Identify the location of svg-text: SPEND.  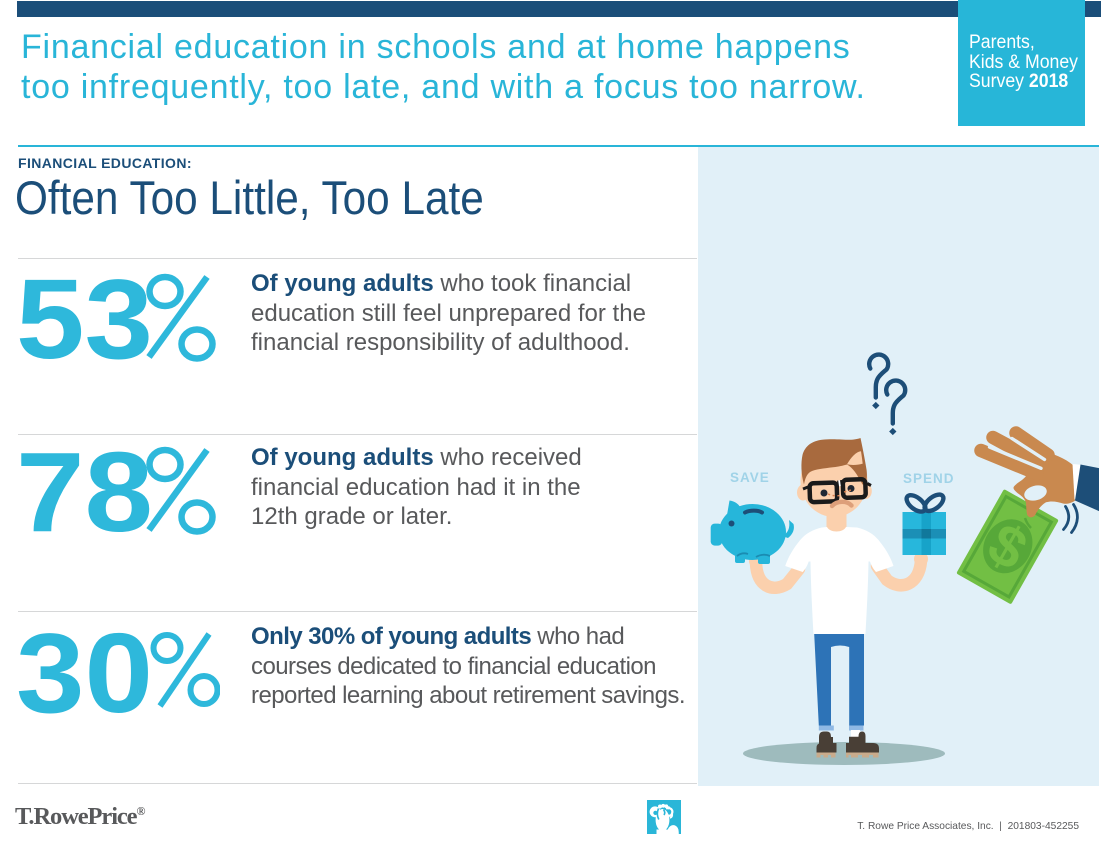
(929, 478).